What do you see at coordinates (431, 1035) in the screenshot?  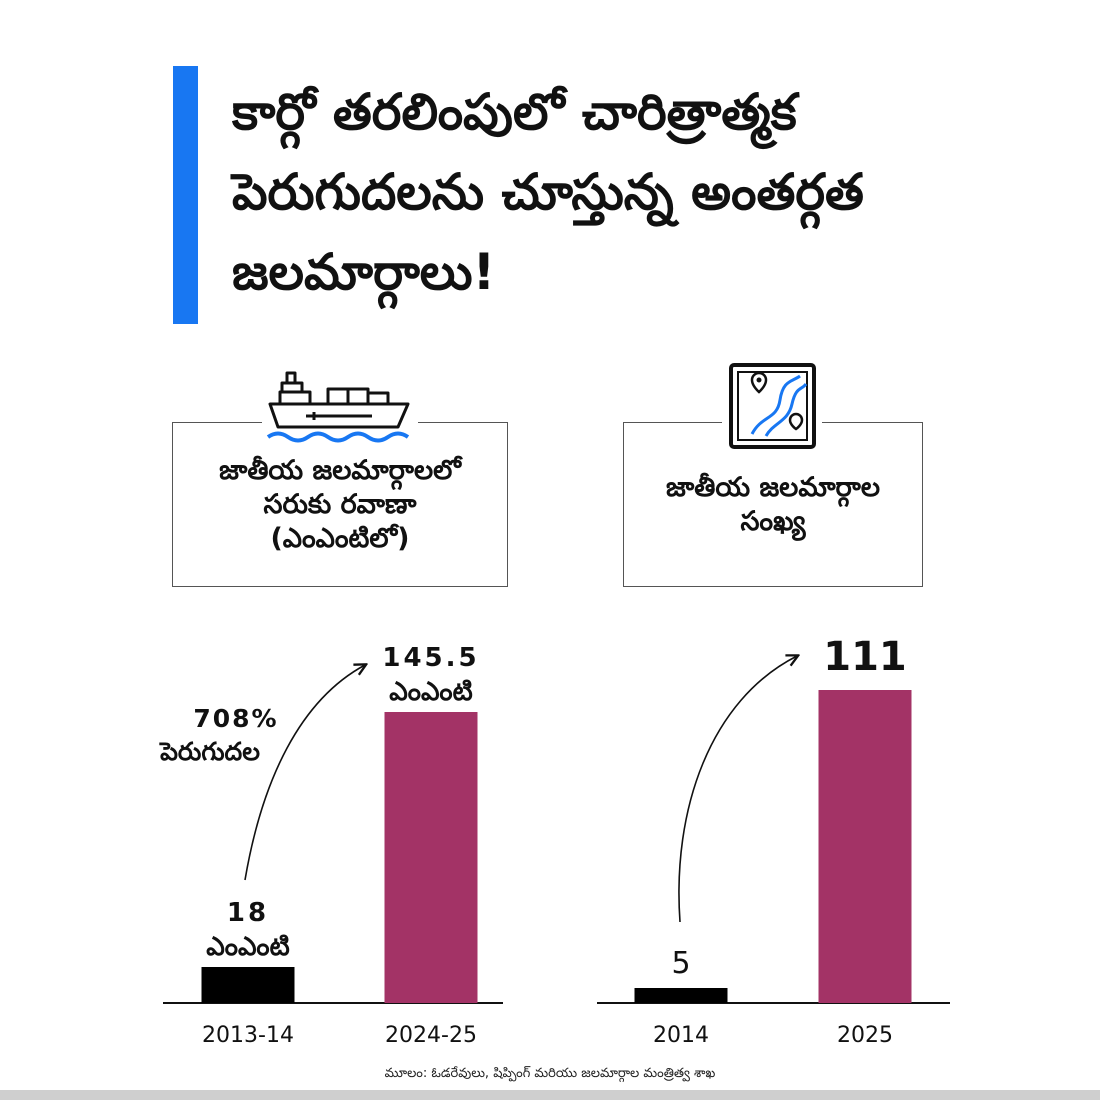 I see `chart-0-x-label-1: 2024-25` at bounding box center [431, 1035].